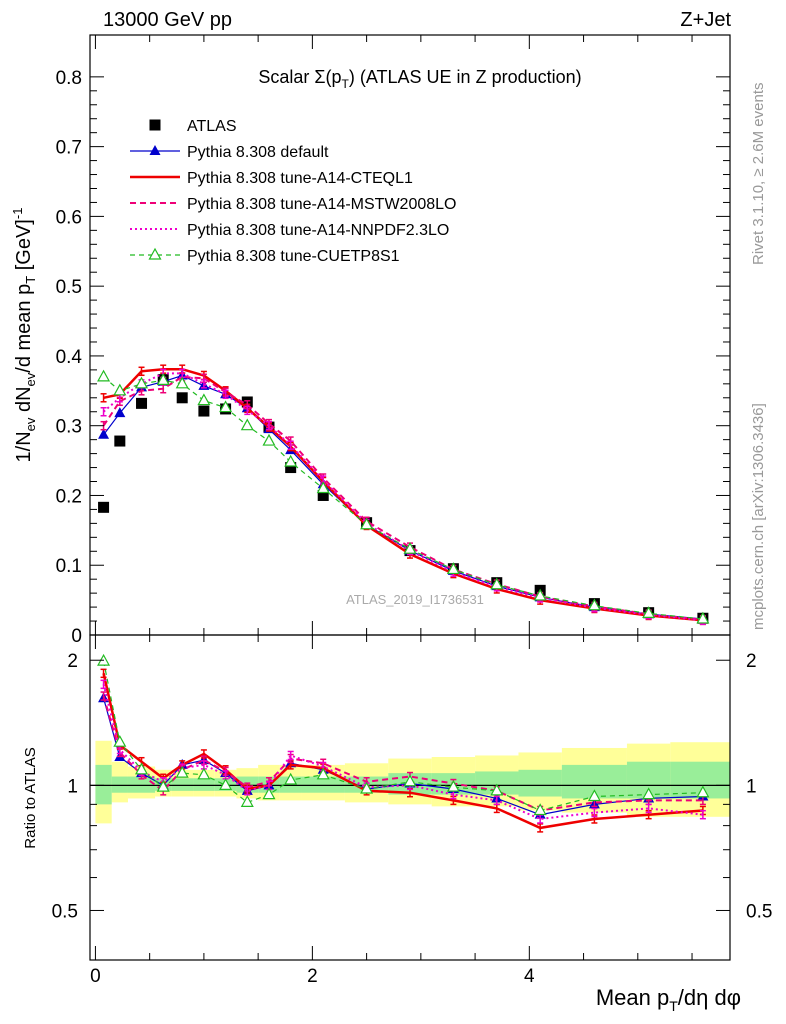  What do you see at coordinates (415, 599) in the screenshot?
I see `analysis-watermark: ATLAS_2019_I1736531` at bounding box center [415, 599].